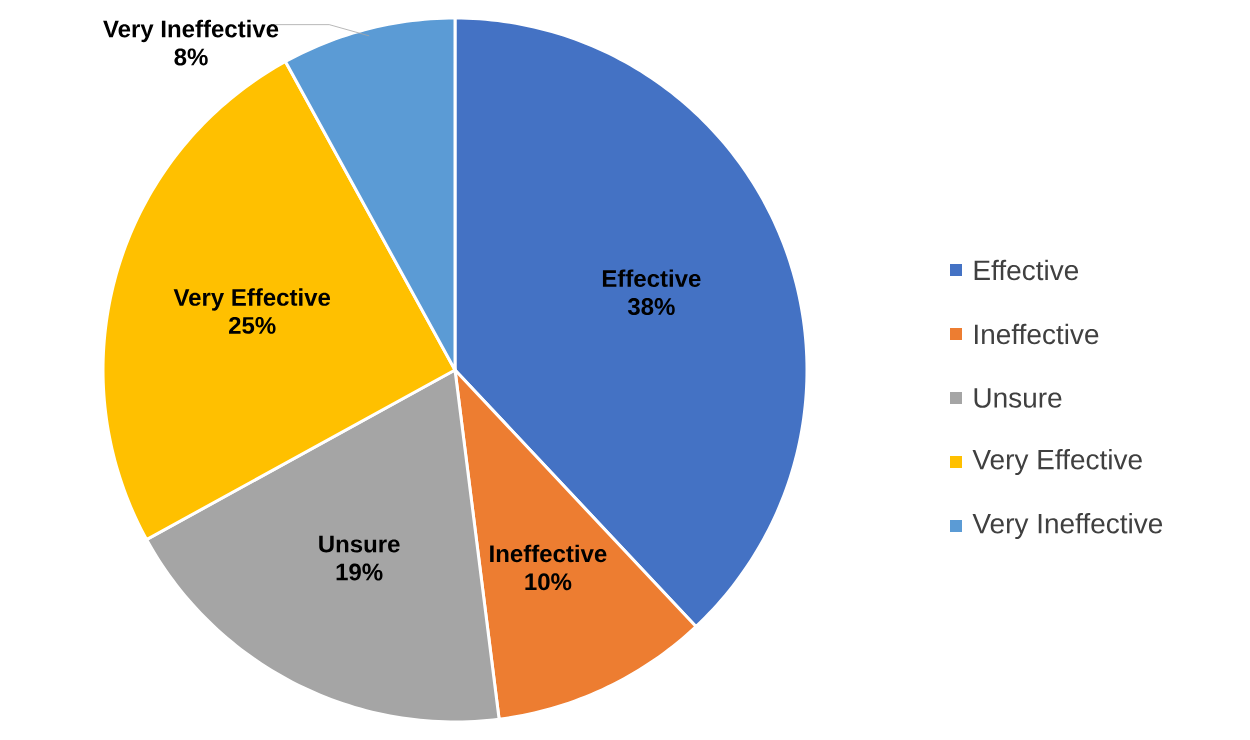 The width and height of the screenshot is (1250, 740). What do you see at coordinates (1057, 462) in the screenshot?
I see `legend-label: Very Effective` at bounding box center [1057, 462].